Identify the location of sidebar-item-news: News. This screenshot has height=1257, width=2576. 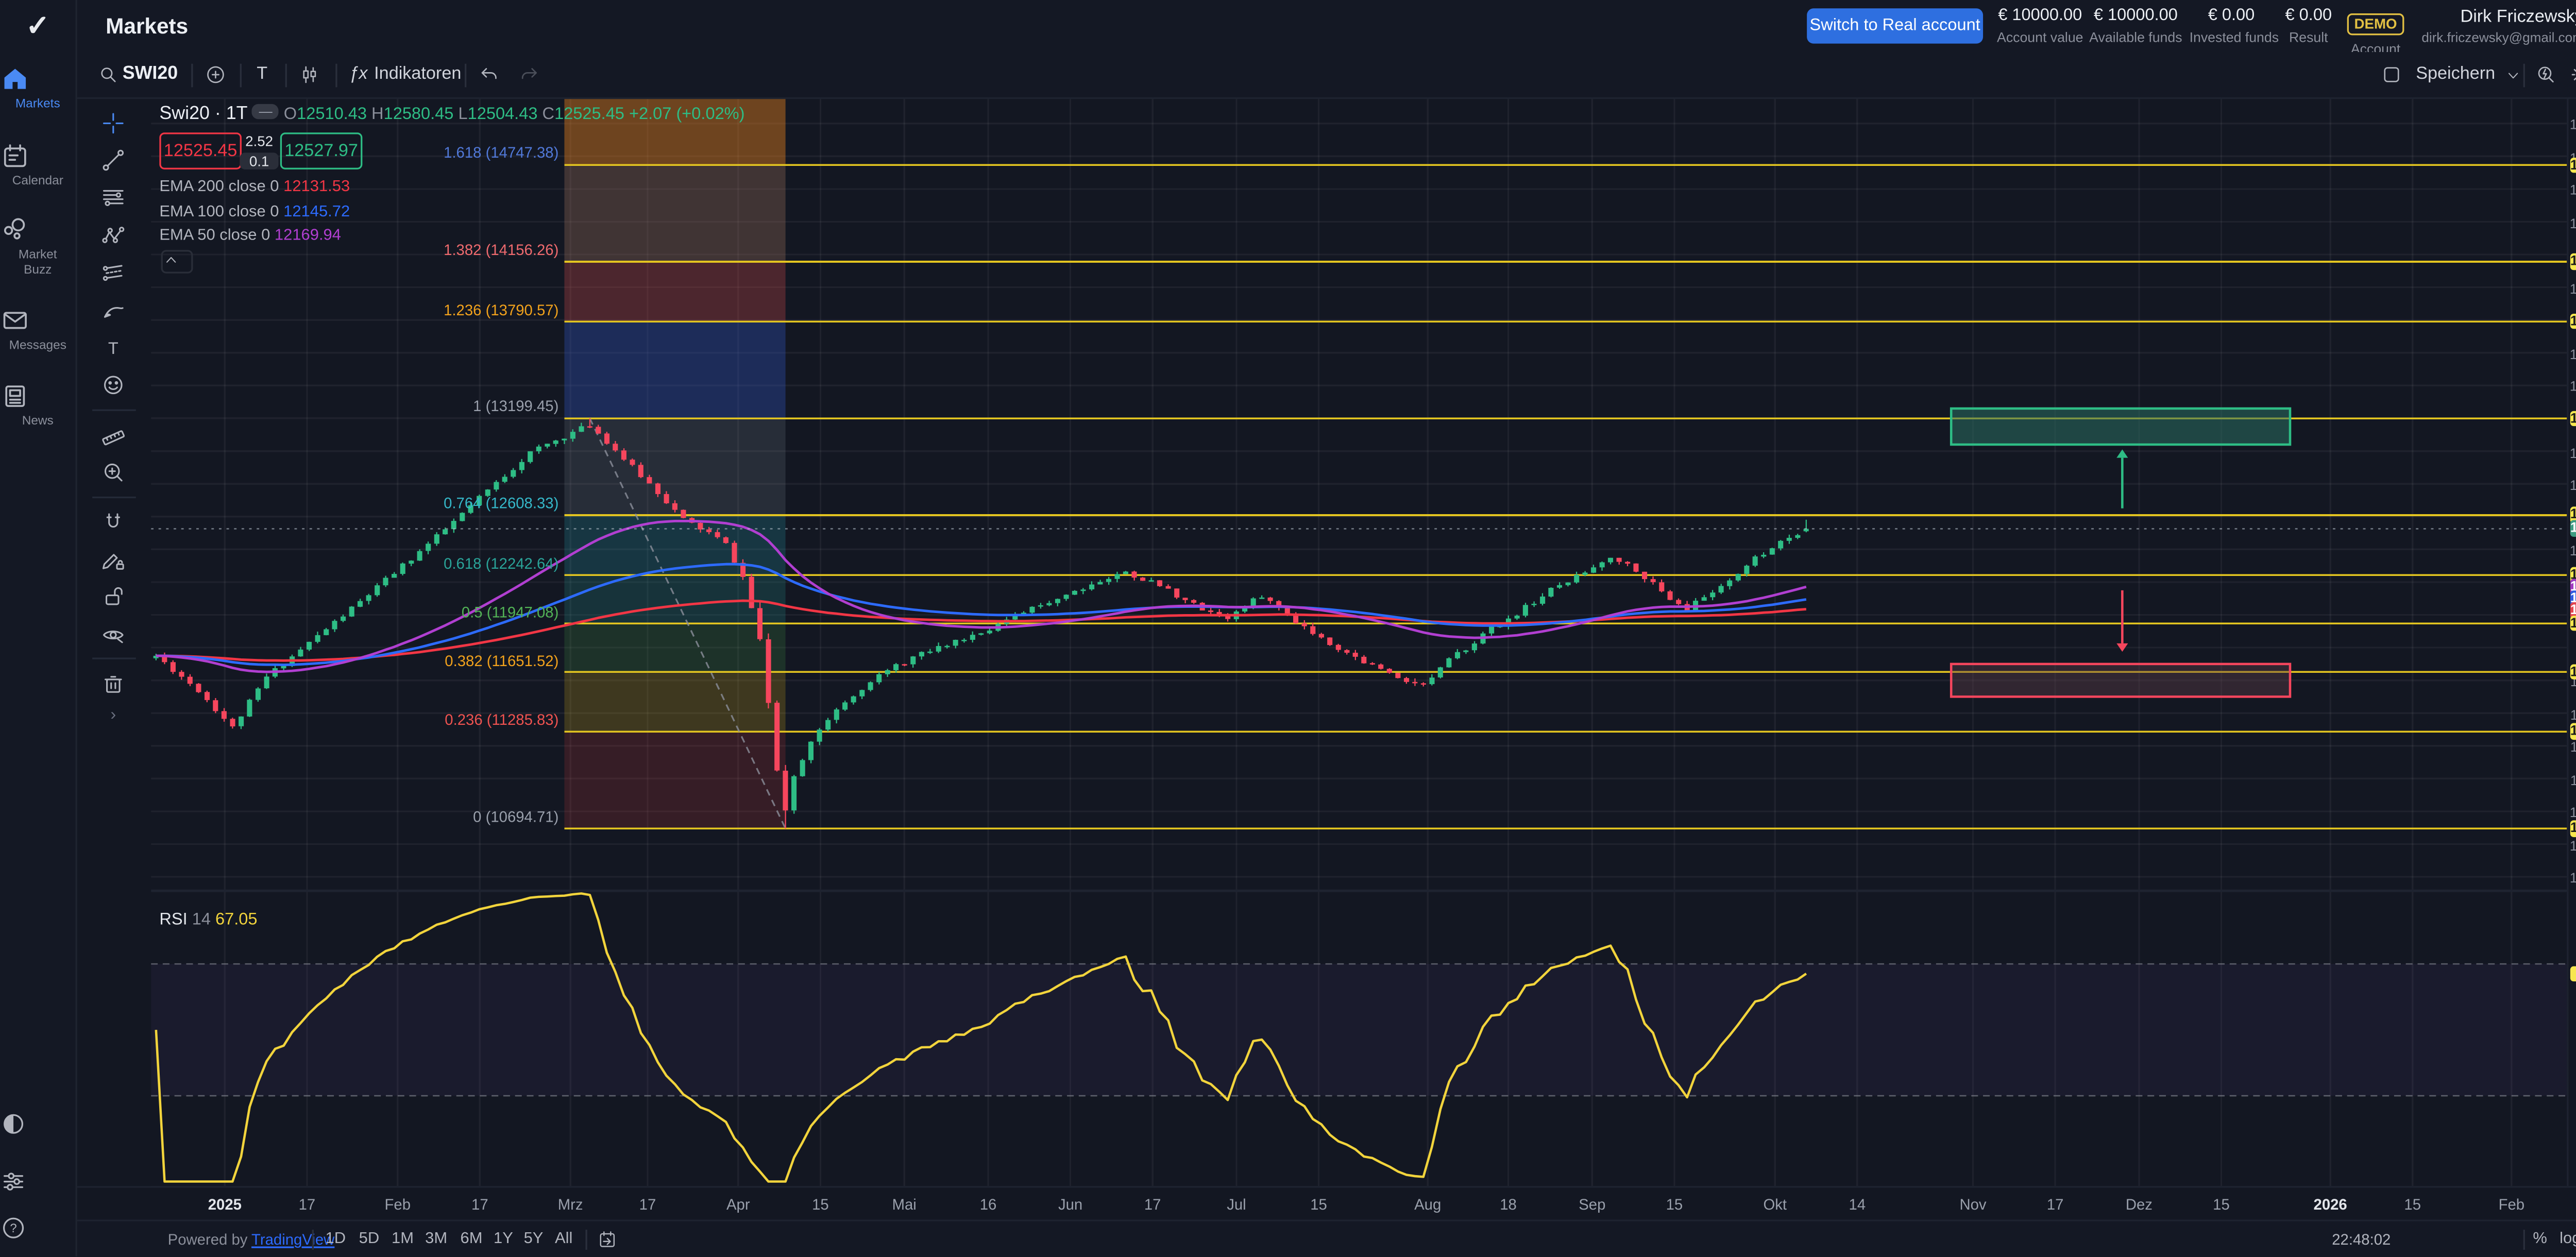
(38, 405).